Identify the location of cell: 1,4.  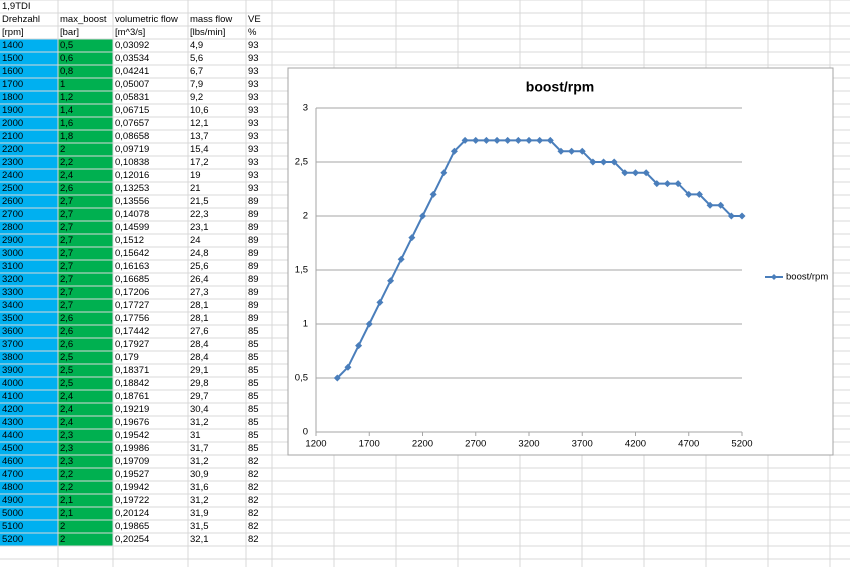
(66, 110).